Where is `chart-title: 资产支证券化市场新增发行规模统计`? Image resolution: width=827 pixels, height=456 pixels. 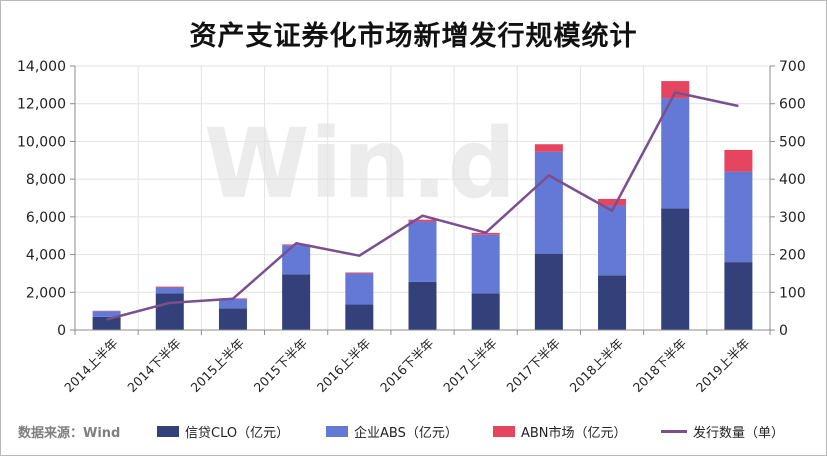
chart-title: 资产支证券化市场新增发行规模统计 is located at coordinates (413, 36).